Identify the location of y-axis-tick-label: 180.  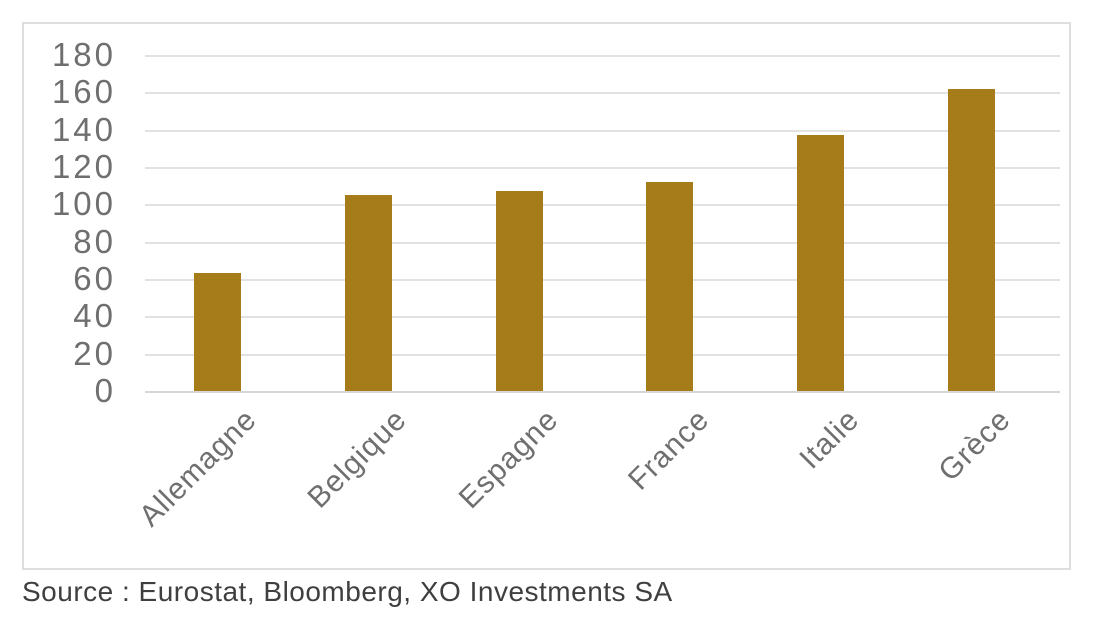
(83, 54).